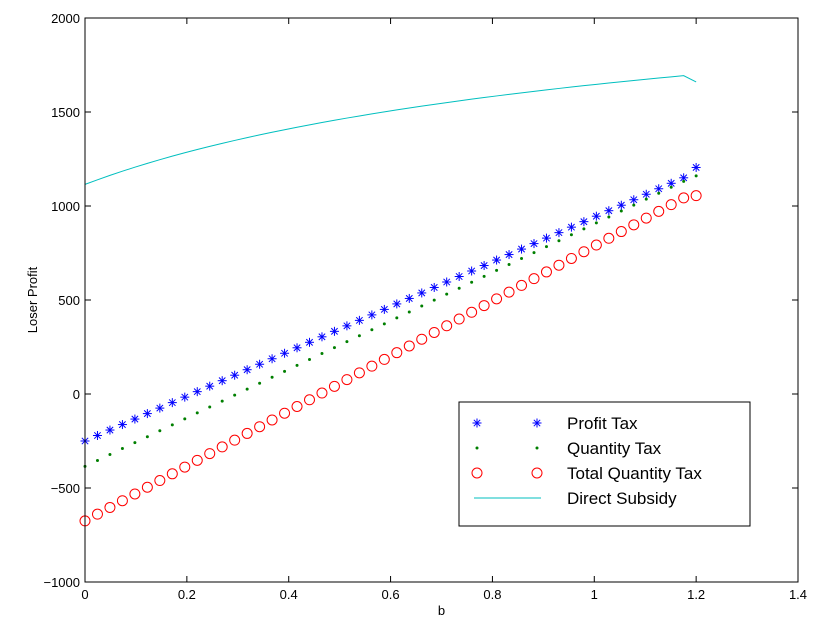  What do you see at coordinates (634, 473) in the screenshot?
I see `legend-label-total-quantity-tax: Total Quantity Tax` at bounding box center [634, 473].